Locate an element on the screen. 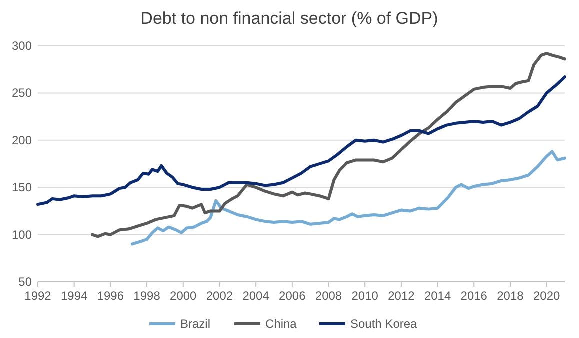 This screenshot has width=579, height=338. x-tick-label: 2000 is located at coordinates (184, 296).